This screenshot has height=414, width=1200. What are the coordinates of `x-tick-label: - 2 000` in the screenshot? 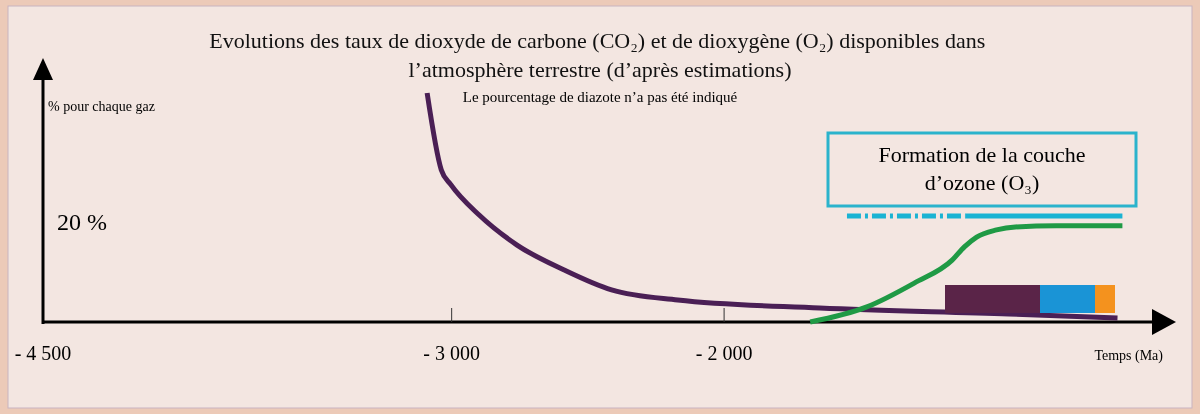 It's located at (724, 353).